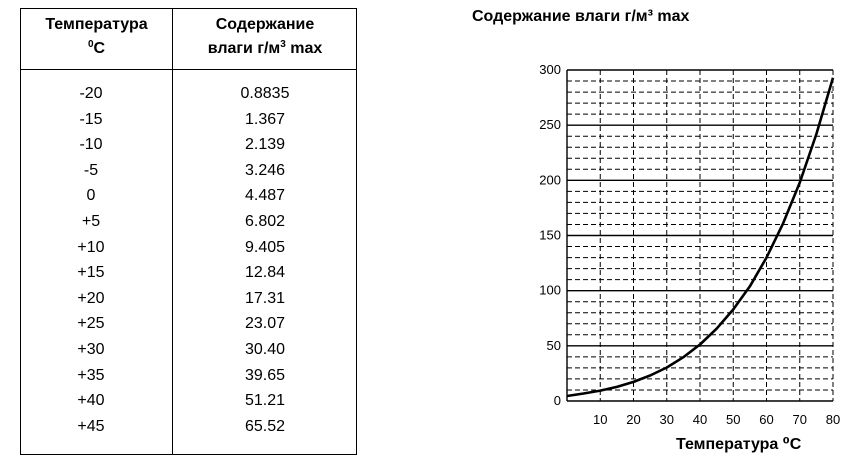 This screenshot has width=860, height=466. What do you see at coordinates (554, 345) in the screenshot?
I see `y-tick-label: 50` at bounding box center [554, 345].